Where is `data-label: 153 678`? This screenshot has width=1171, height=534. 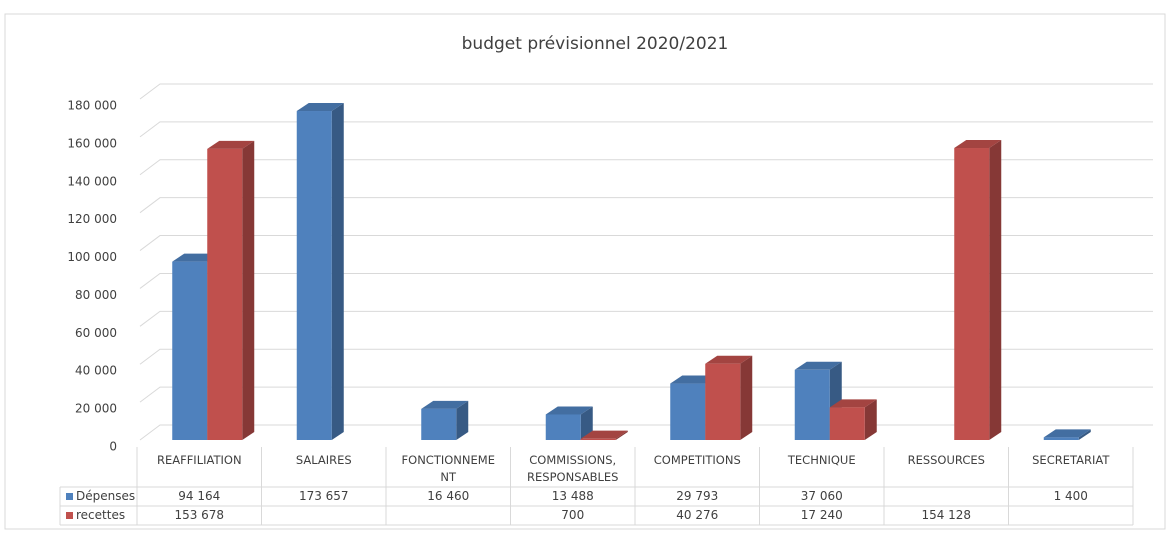 data-label: 153 678 is located at coordinates (199, 515).